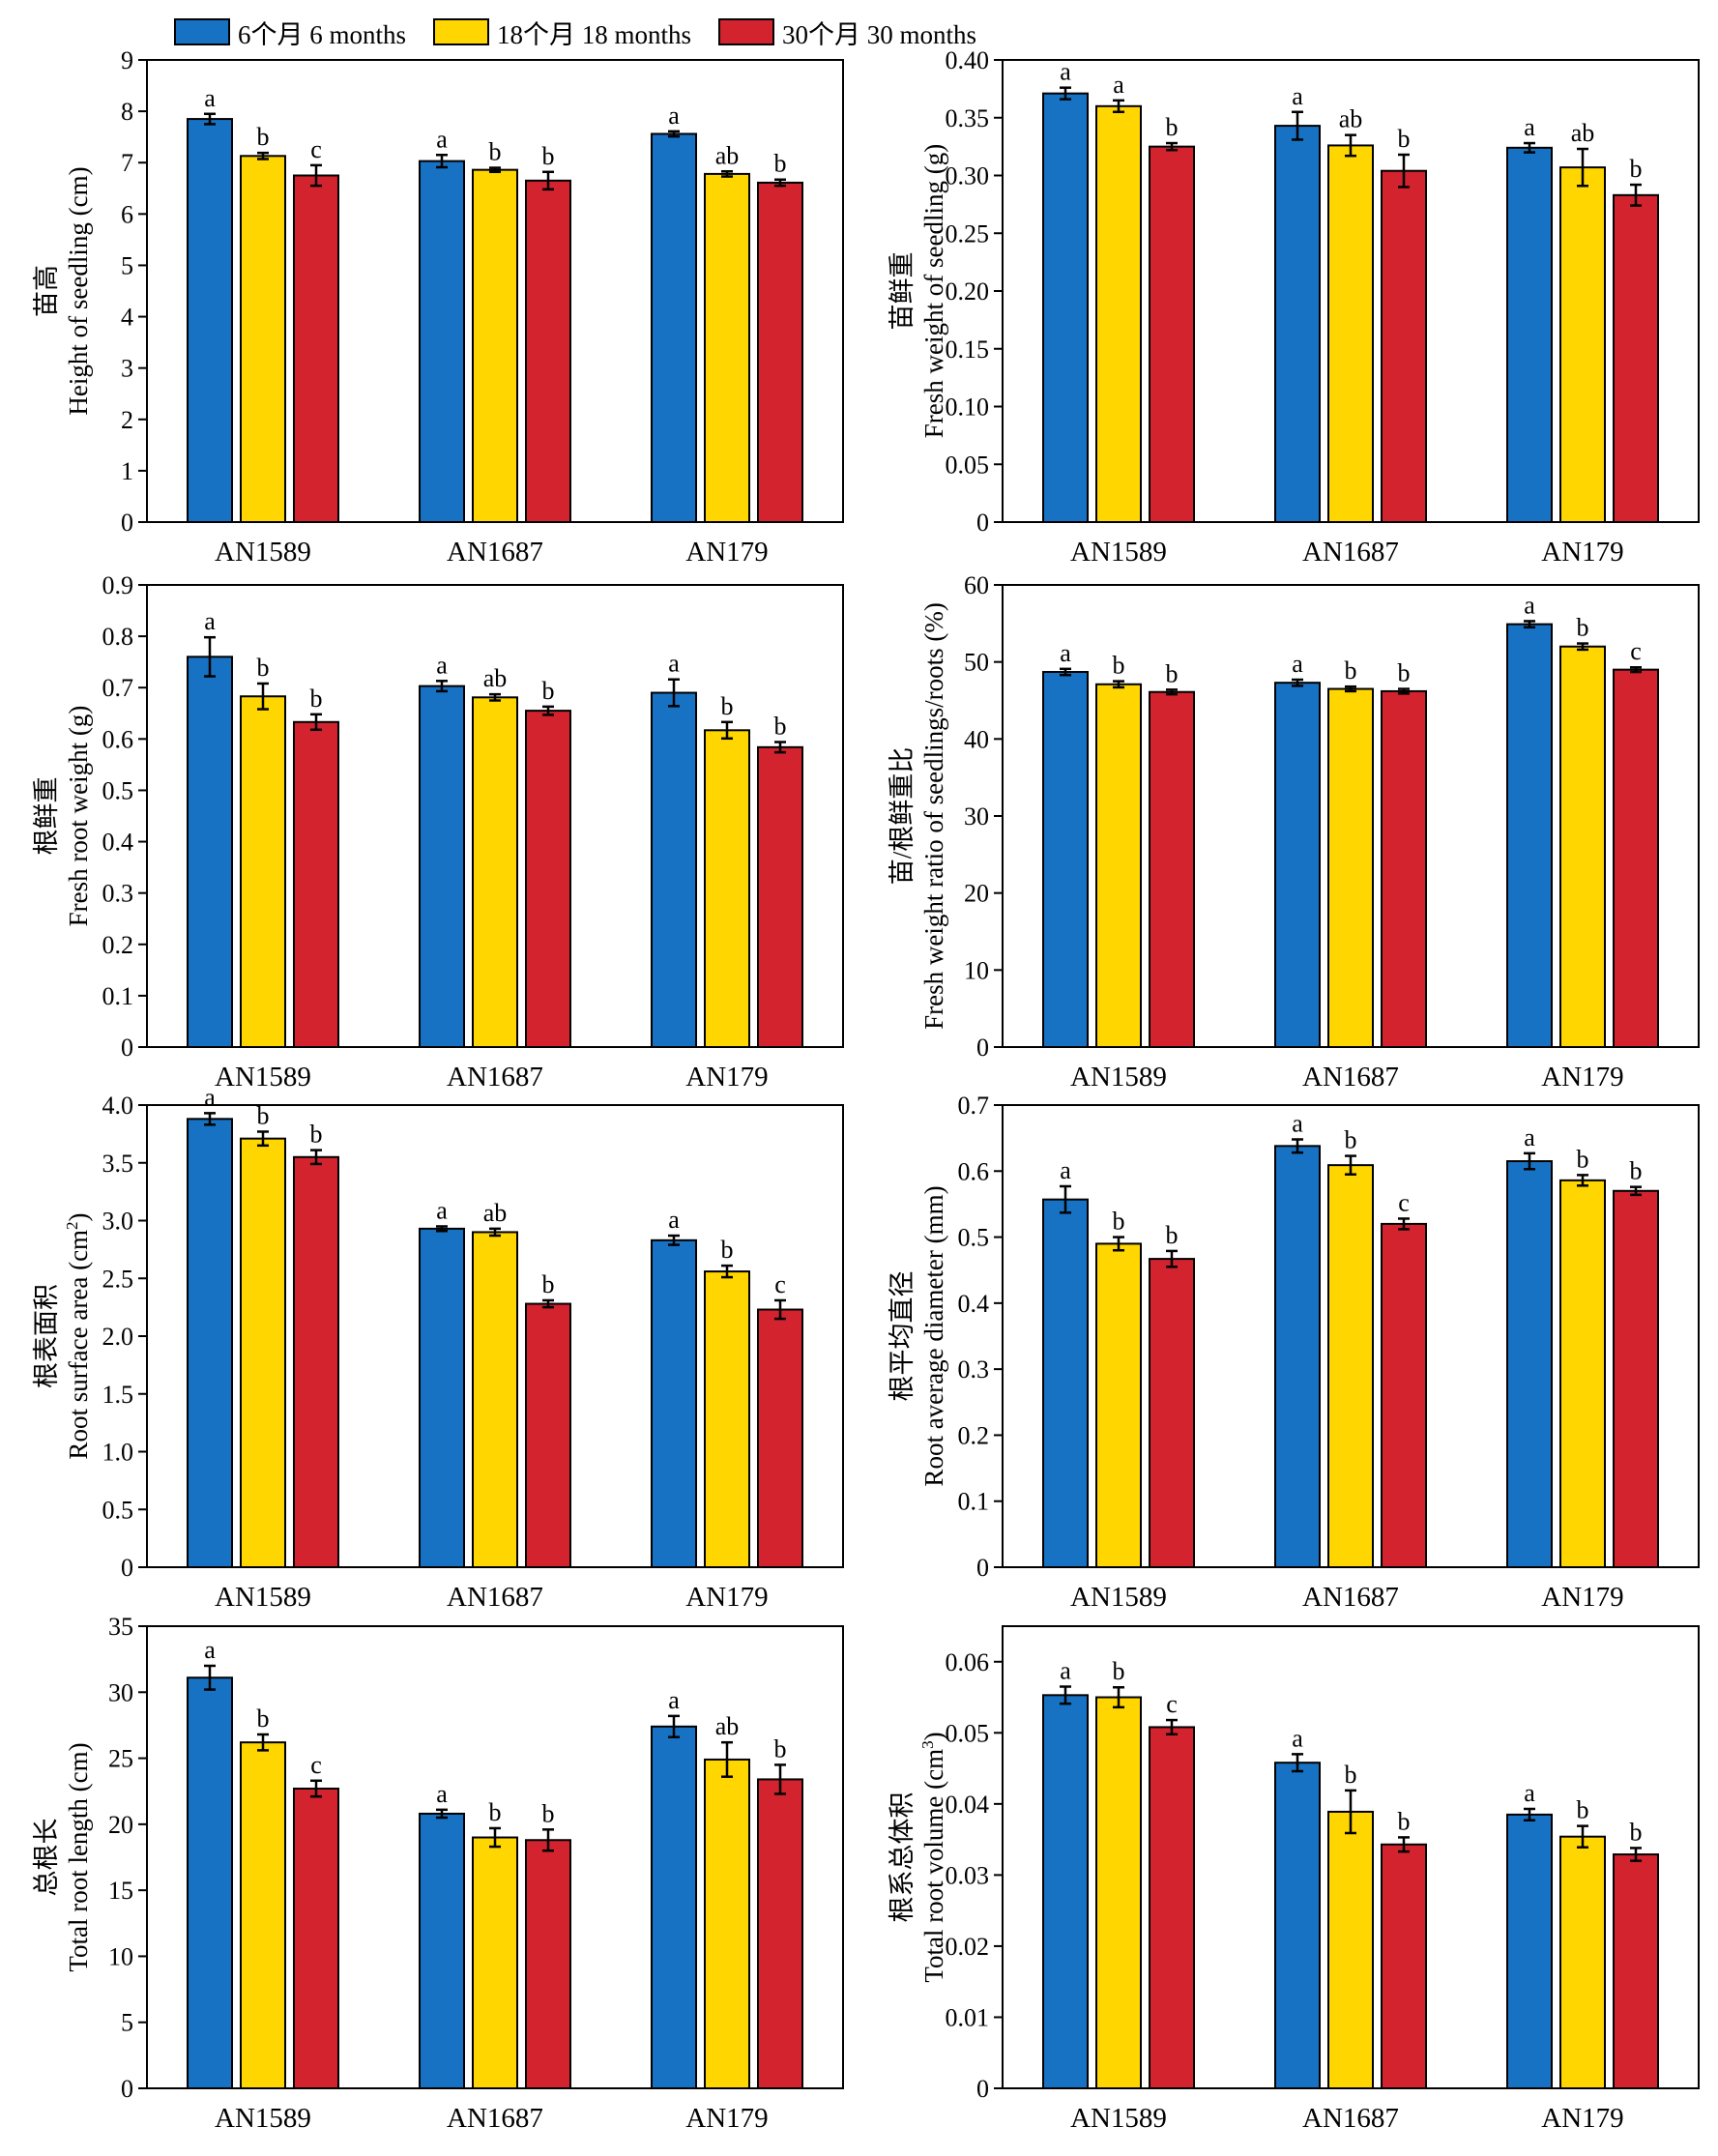 The image size is (1718, 2156). What do you see at coordinates (968, 1733) in the screenshot?
I see `y-tick-label: 0.05` at bounding box center [968, 1733].